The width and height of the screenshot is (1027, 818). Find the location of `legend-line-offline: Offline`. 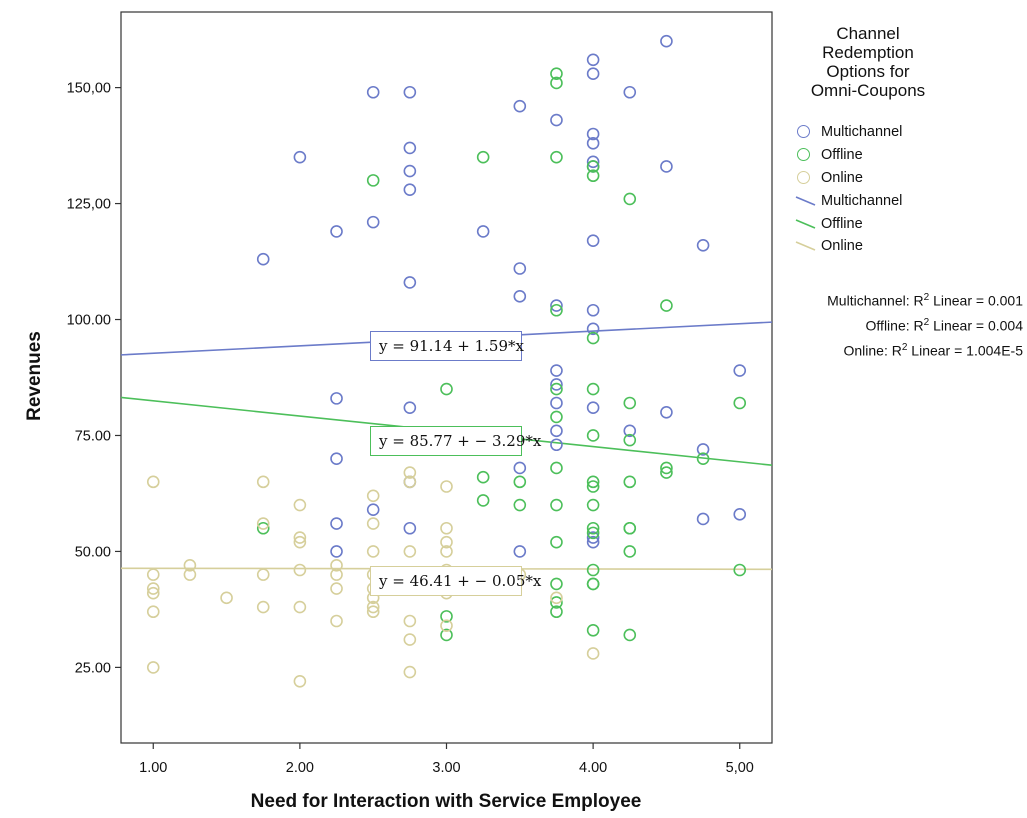

legend-line-offline: Offline is located at coordinates (829, 224).